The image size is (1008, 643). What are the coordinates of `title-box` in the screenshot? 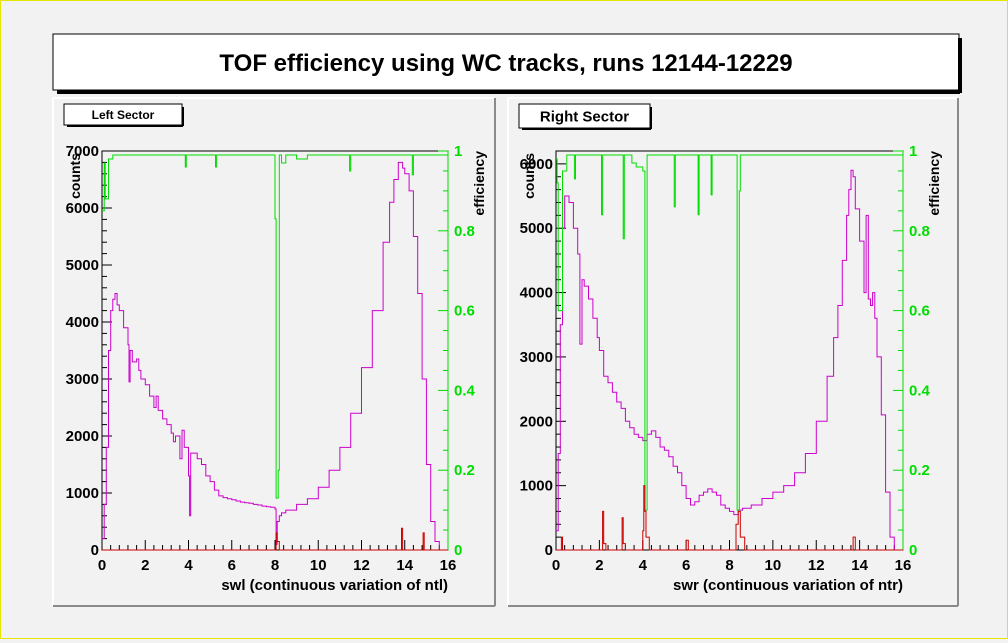 It's located at (506, 62).